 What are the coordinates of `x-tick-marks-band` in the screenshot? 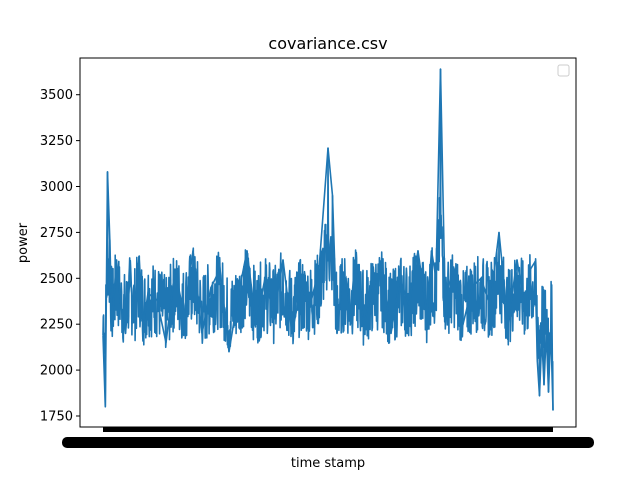 It's located at (328, 429).